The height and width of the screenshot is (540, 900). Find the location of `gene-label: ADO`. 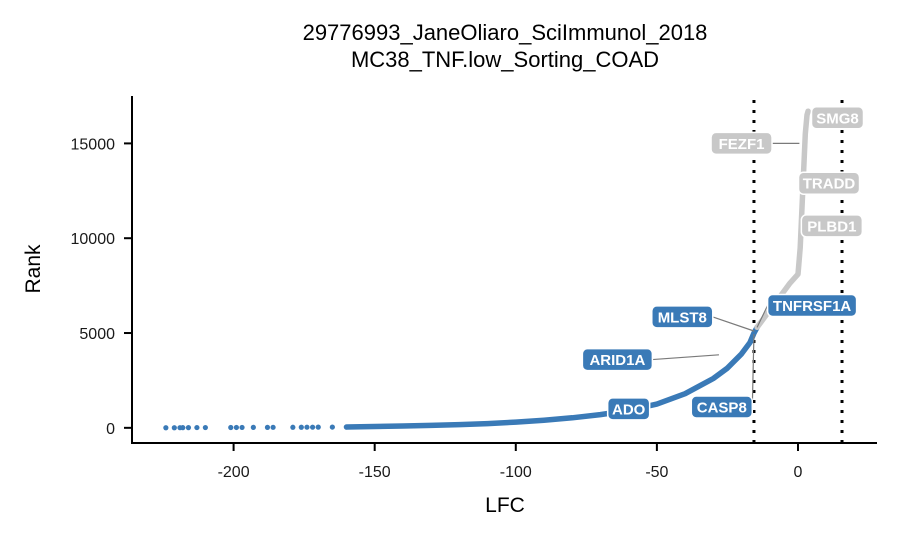

gene-label: ADO is located at coordinates (628, 409).